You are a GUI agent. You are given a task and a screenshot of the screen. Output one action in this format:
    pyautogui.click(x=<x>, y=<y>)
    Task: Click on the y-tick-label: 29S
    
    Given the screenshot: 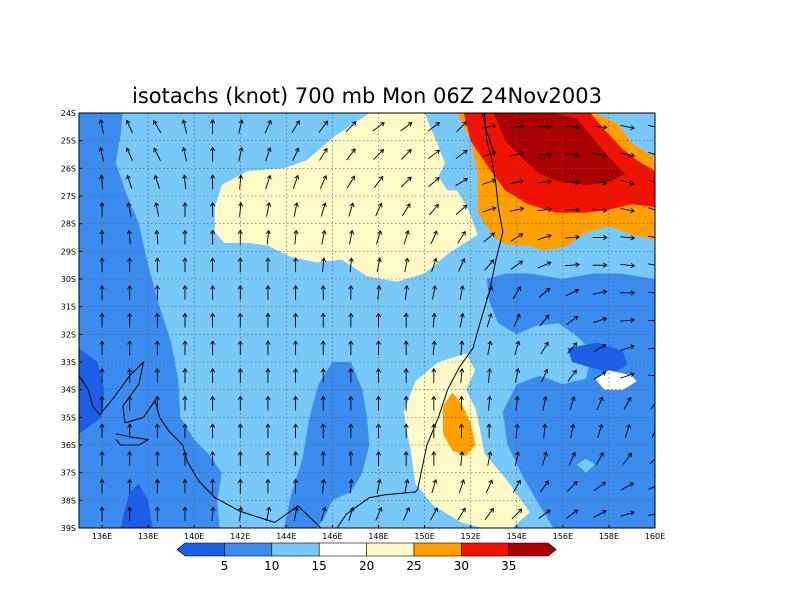 What is the action you would take?
    pyautogui.click(x=68, y=251)
    